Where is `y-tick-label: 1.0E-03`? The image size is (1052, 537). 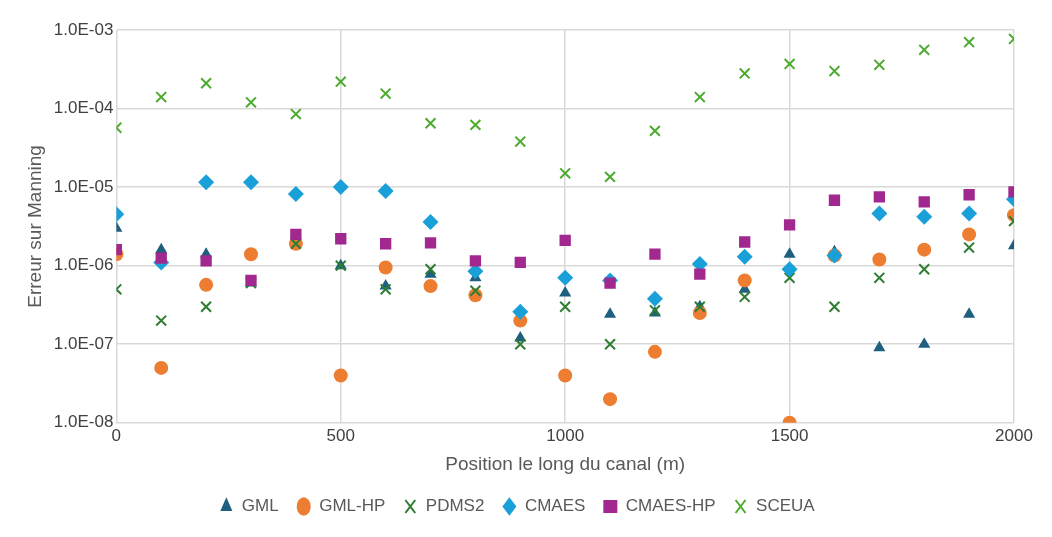 y-tick-label: 1.0E-03 is located at coordinates (83, 29).